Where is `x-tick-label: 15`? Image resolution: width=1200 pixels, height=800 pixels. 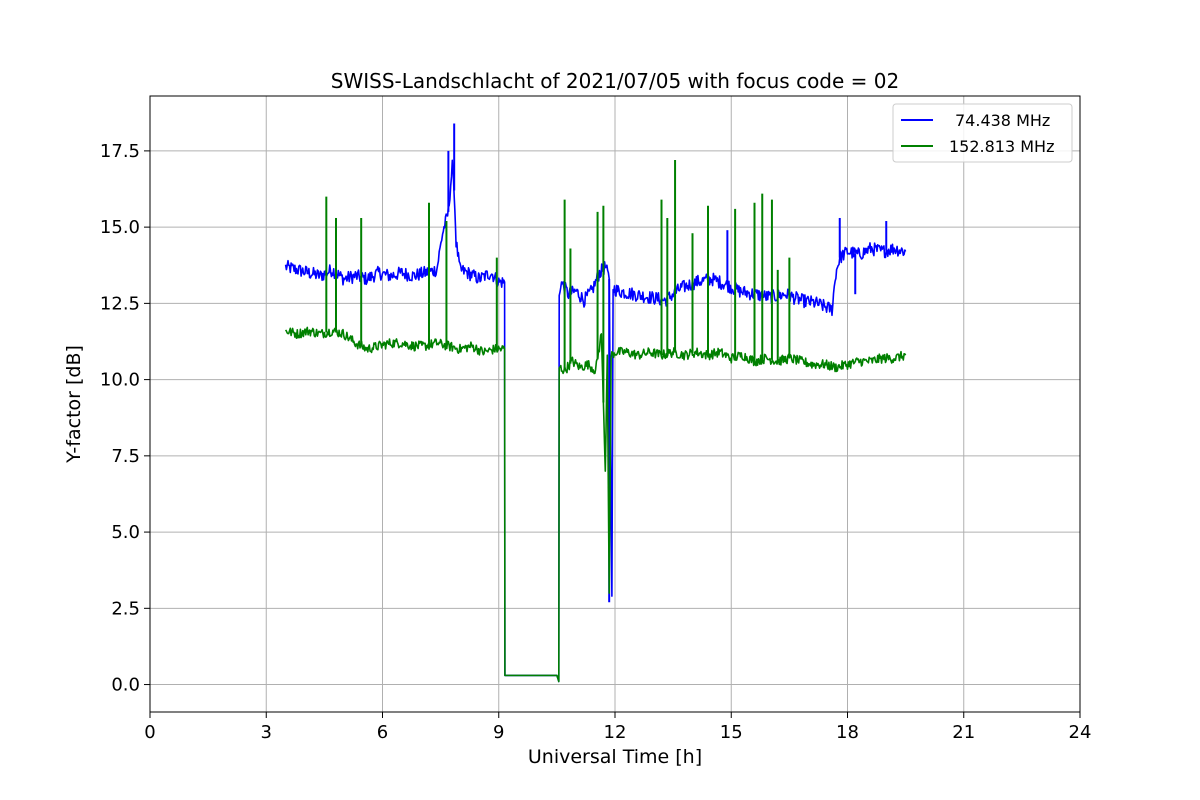
x-tick-label: 15 is located at coordinates (731, 732).